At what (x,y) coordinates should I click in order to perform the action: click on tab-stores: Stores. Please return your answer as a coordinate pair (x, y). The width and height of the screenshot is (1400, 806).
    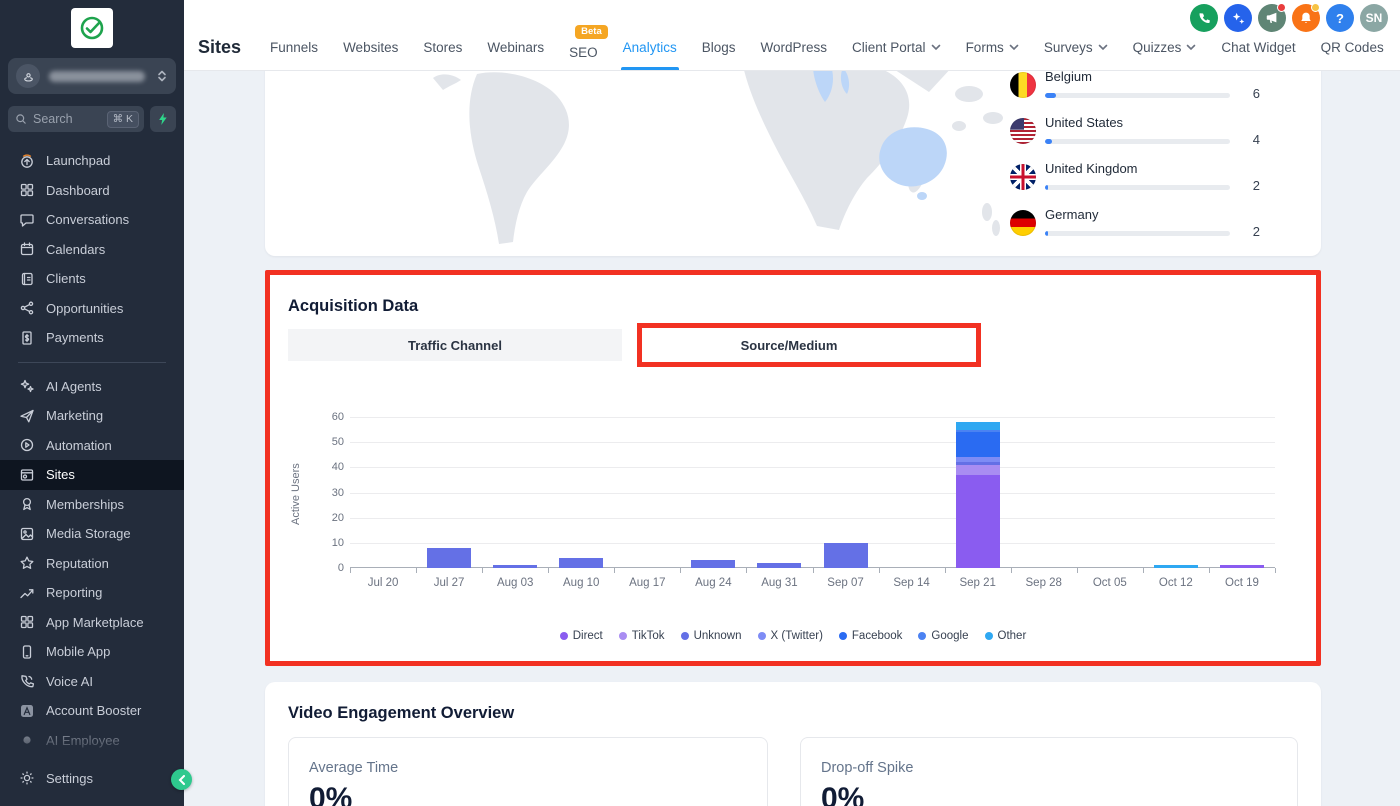
    Looking at the image, I should click on (442, 47).